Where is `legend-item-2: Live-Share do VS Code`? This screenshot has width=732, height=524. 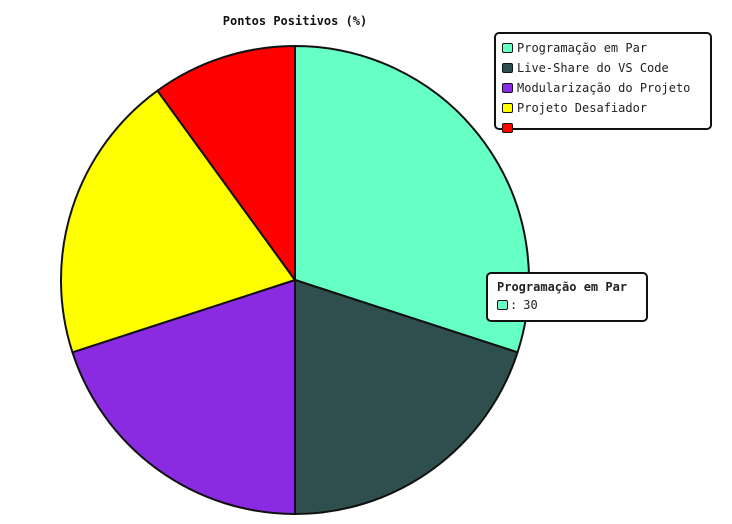 legend-item-2: Live-Share do VS Code is located at coordinates (606, 68).